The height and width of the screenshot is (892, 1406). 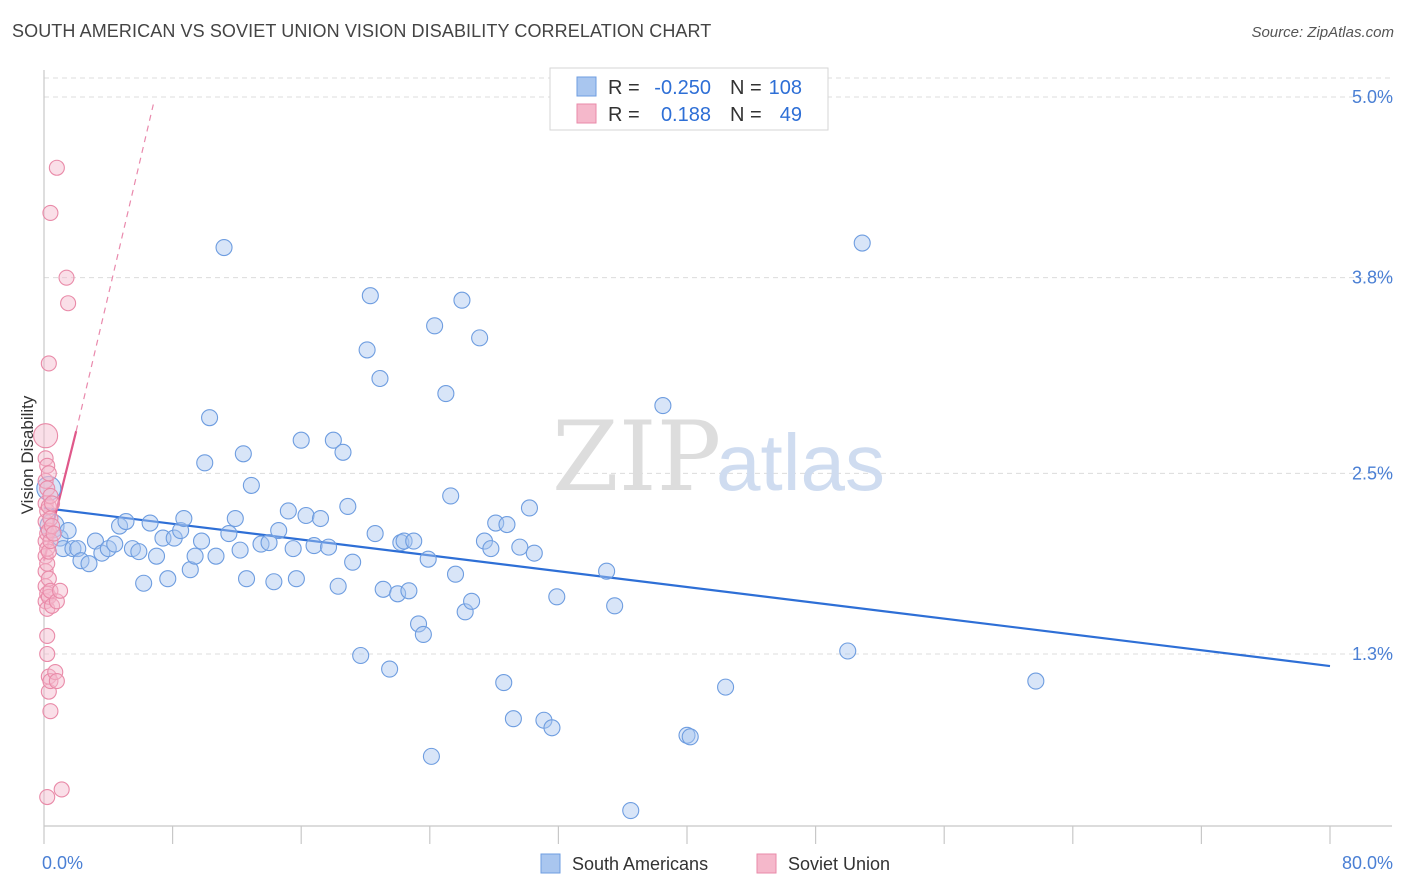 I want to click on y-tick-label-1: 3.8%, so click(x=1372, y=278).